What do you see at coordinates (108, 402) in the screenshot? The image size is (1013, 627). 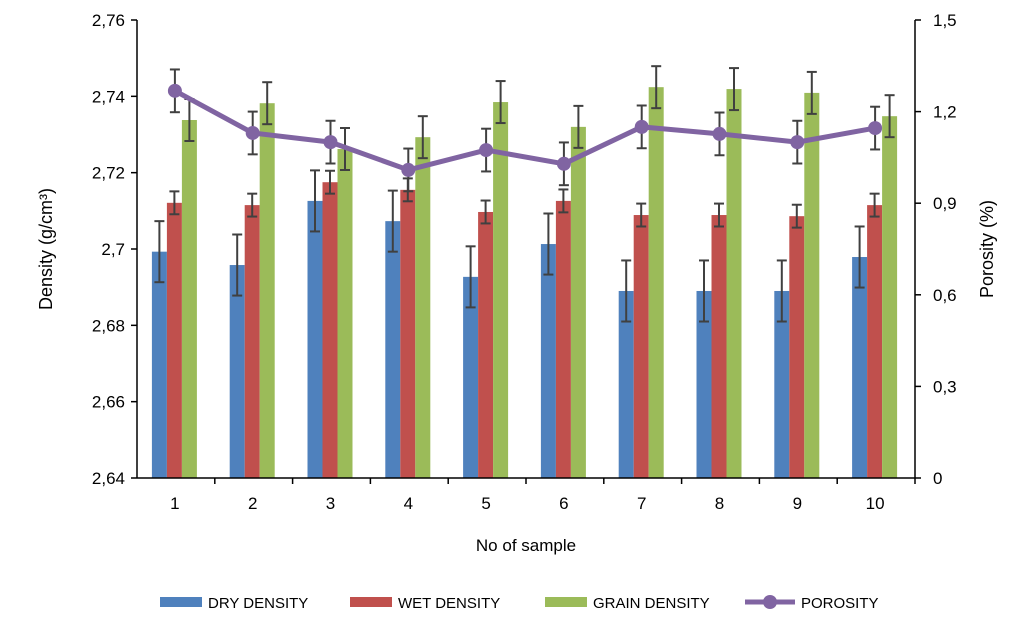 I see `y-tick-label: 2,66` at bounding box center [108, 402].